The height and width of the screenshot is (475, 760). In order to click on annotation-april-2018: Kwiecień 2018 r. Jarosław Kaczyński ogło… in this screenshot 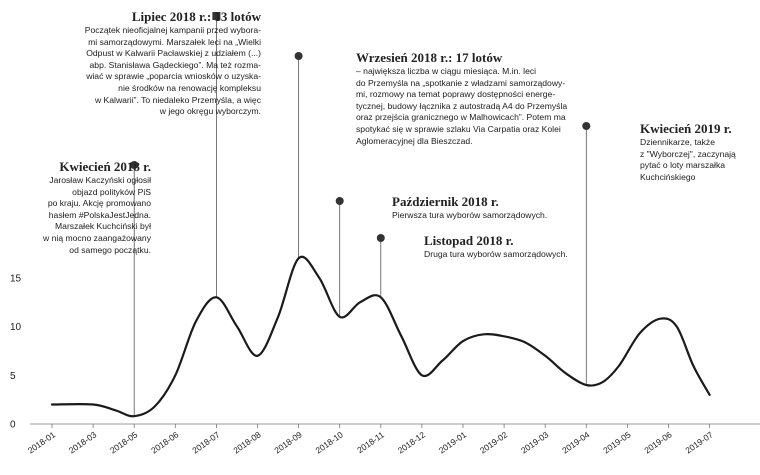, I will do `click(77, 207)`.